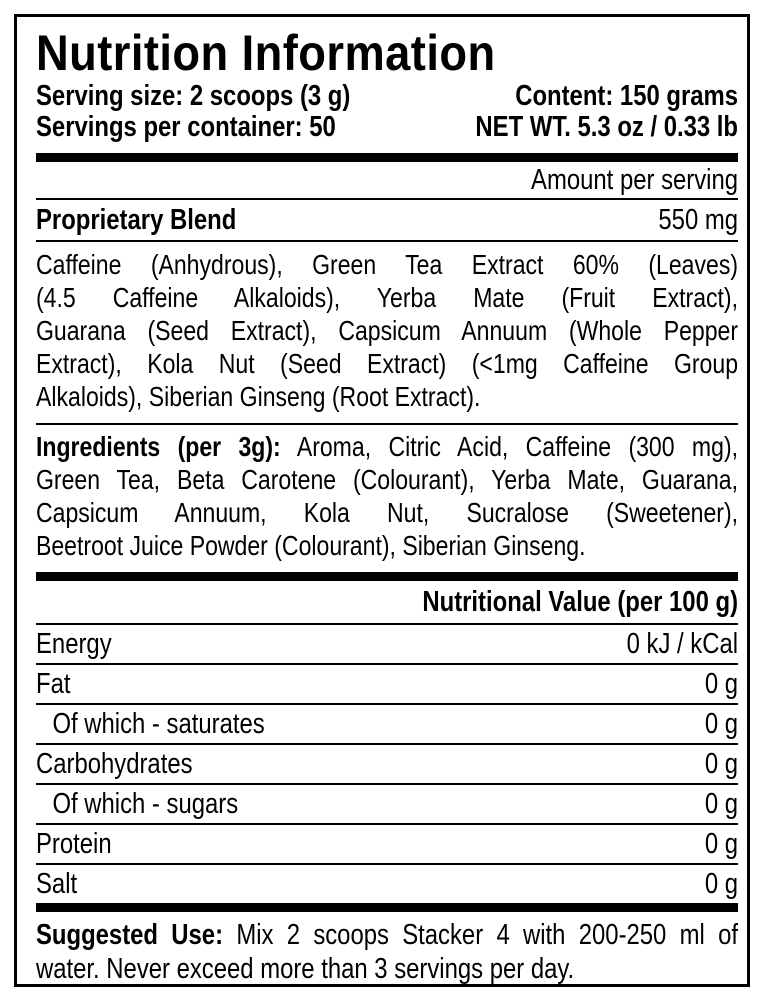 Image resolution: width=759 pixels, height=1000 pixels. Describe the element at coordinates (387, 602) in the screenshot. I see `nutrition-header: Nutritional Value (per 100 g)` at that location.